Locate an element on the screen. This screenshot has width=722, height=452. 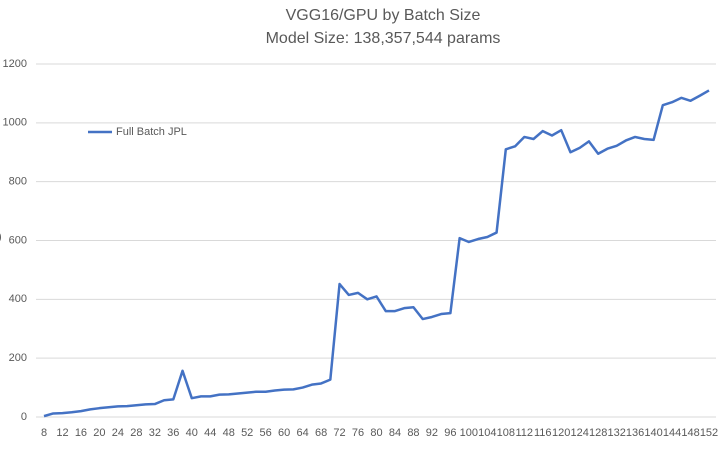
x-tick-label: 32 is located at coordinates (155, 433).